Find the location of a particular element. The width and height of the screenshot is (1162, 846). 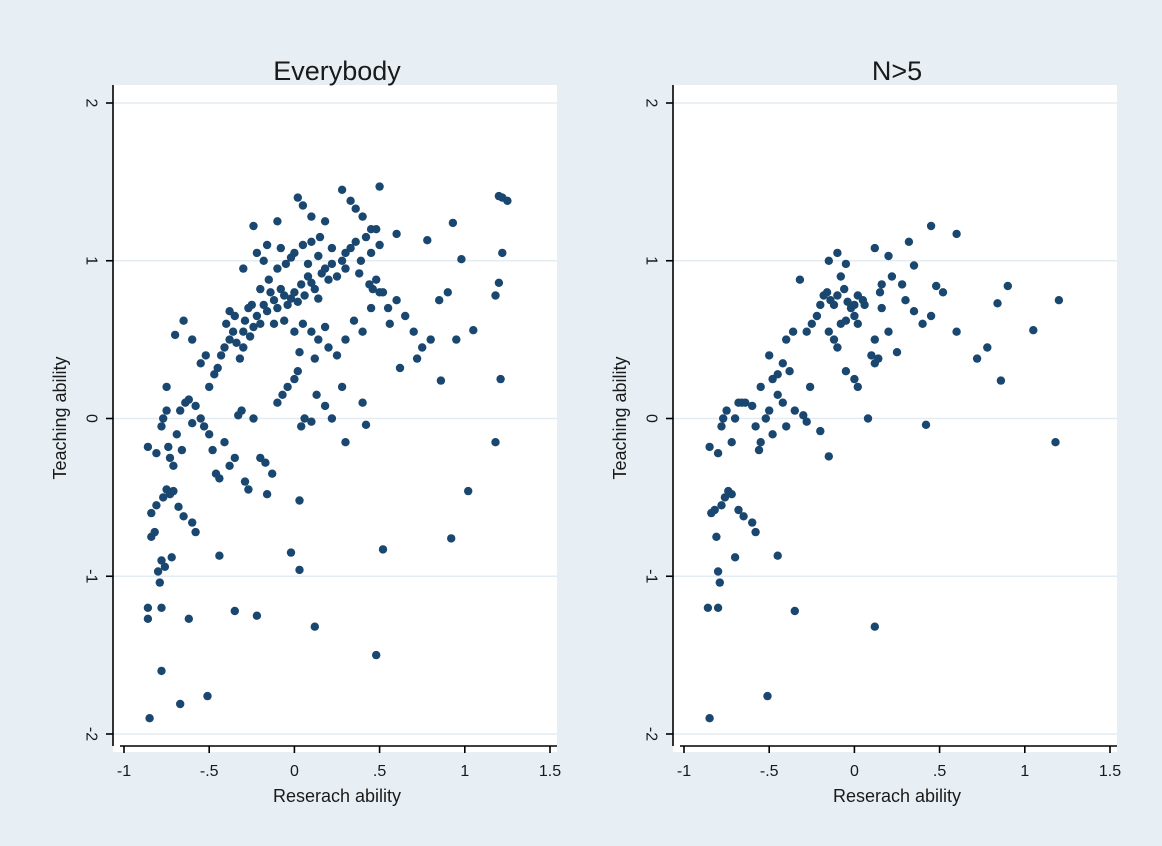

x-tick-label: .5 is located at coordinates (939, 771).